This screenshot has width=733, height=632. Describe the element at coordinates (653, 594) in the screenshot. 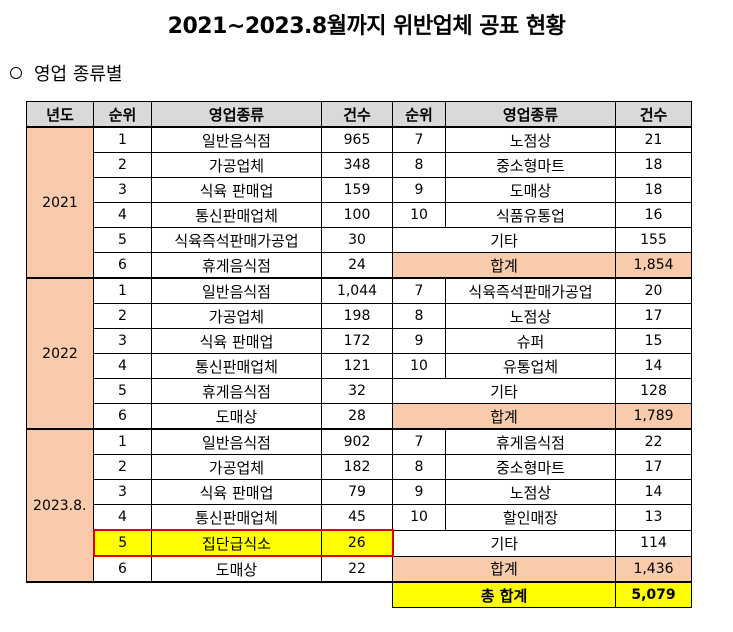

I see `grand-total-count: 5,079` at that location.